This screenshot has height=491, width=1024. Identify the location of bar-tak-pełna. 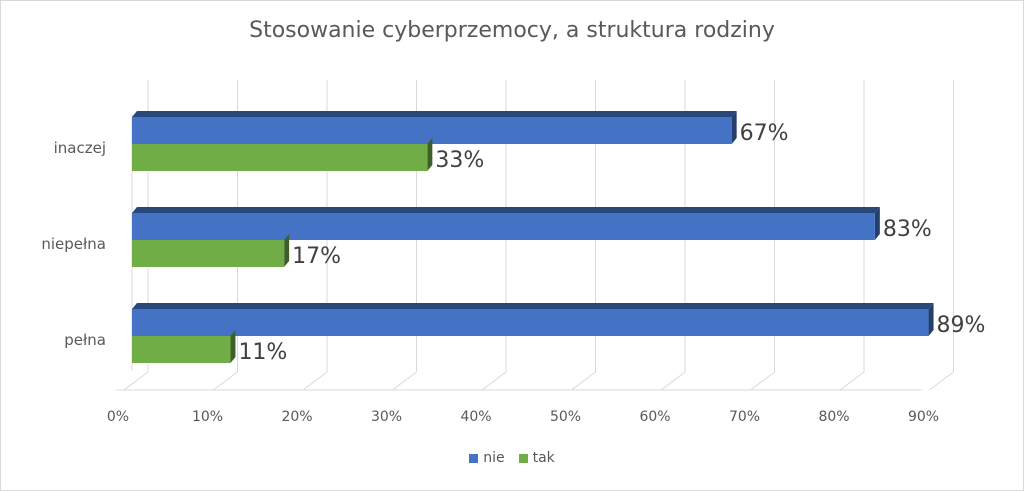
(181, 349).